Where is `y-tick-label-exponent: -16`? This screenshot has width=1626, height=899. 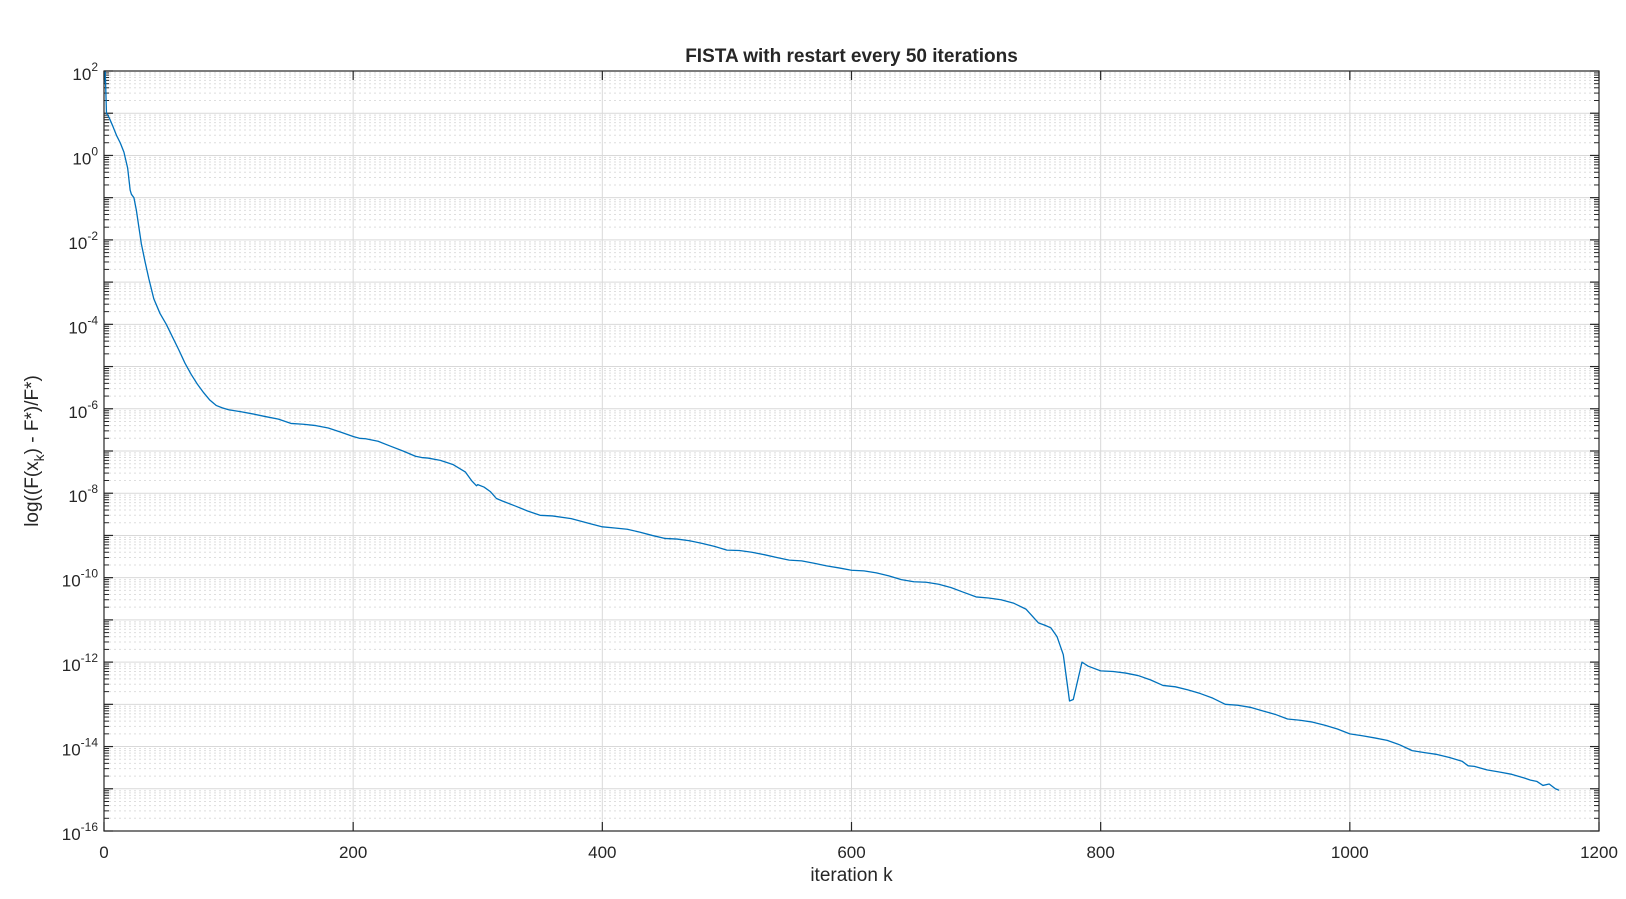
y-tick-label-exponent: -16 is located at coordinates (90, 827).